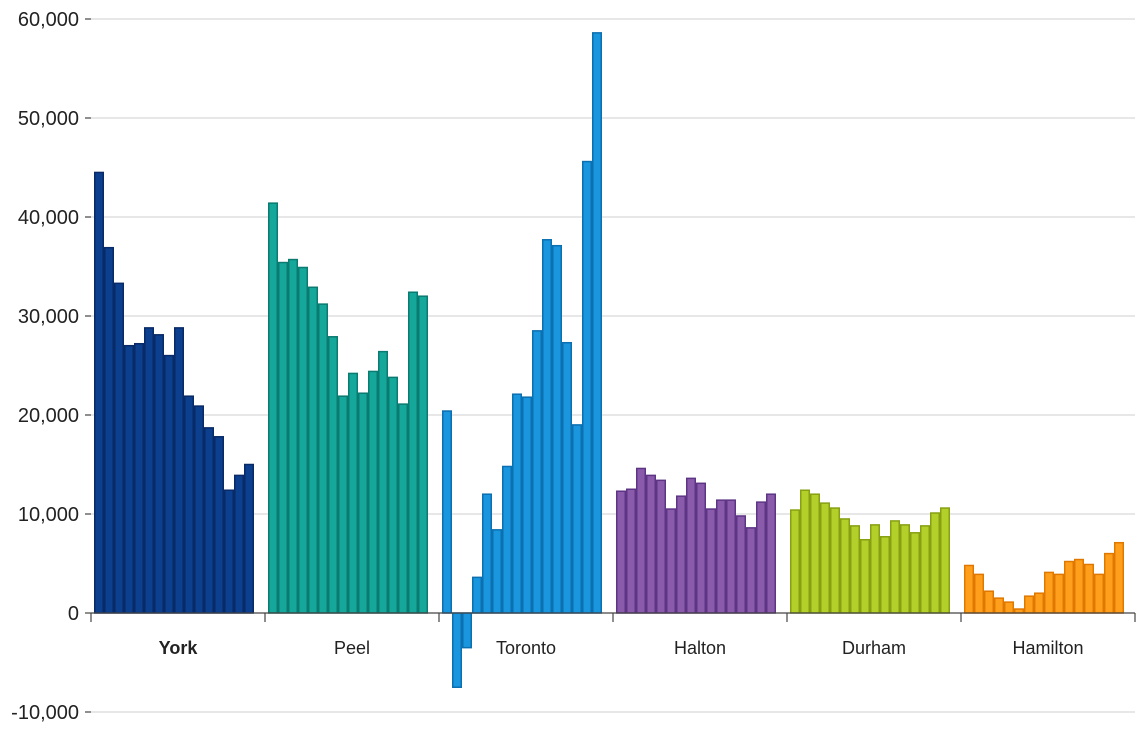 This screenshot has width=1137, height=729. What do you see at coordinates (526, 648) in the screenshot?
I see `category-label-toronto: Toronto` at bounding box center [526, 648].